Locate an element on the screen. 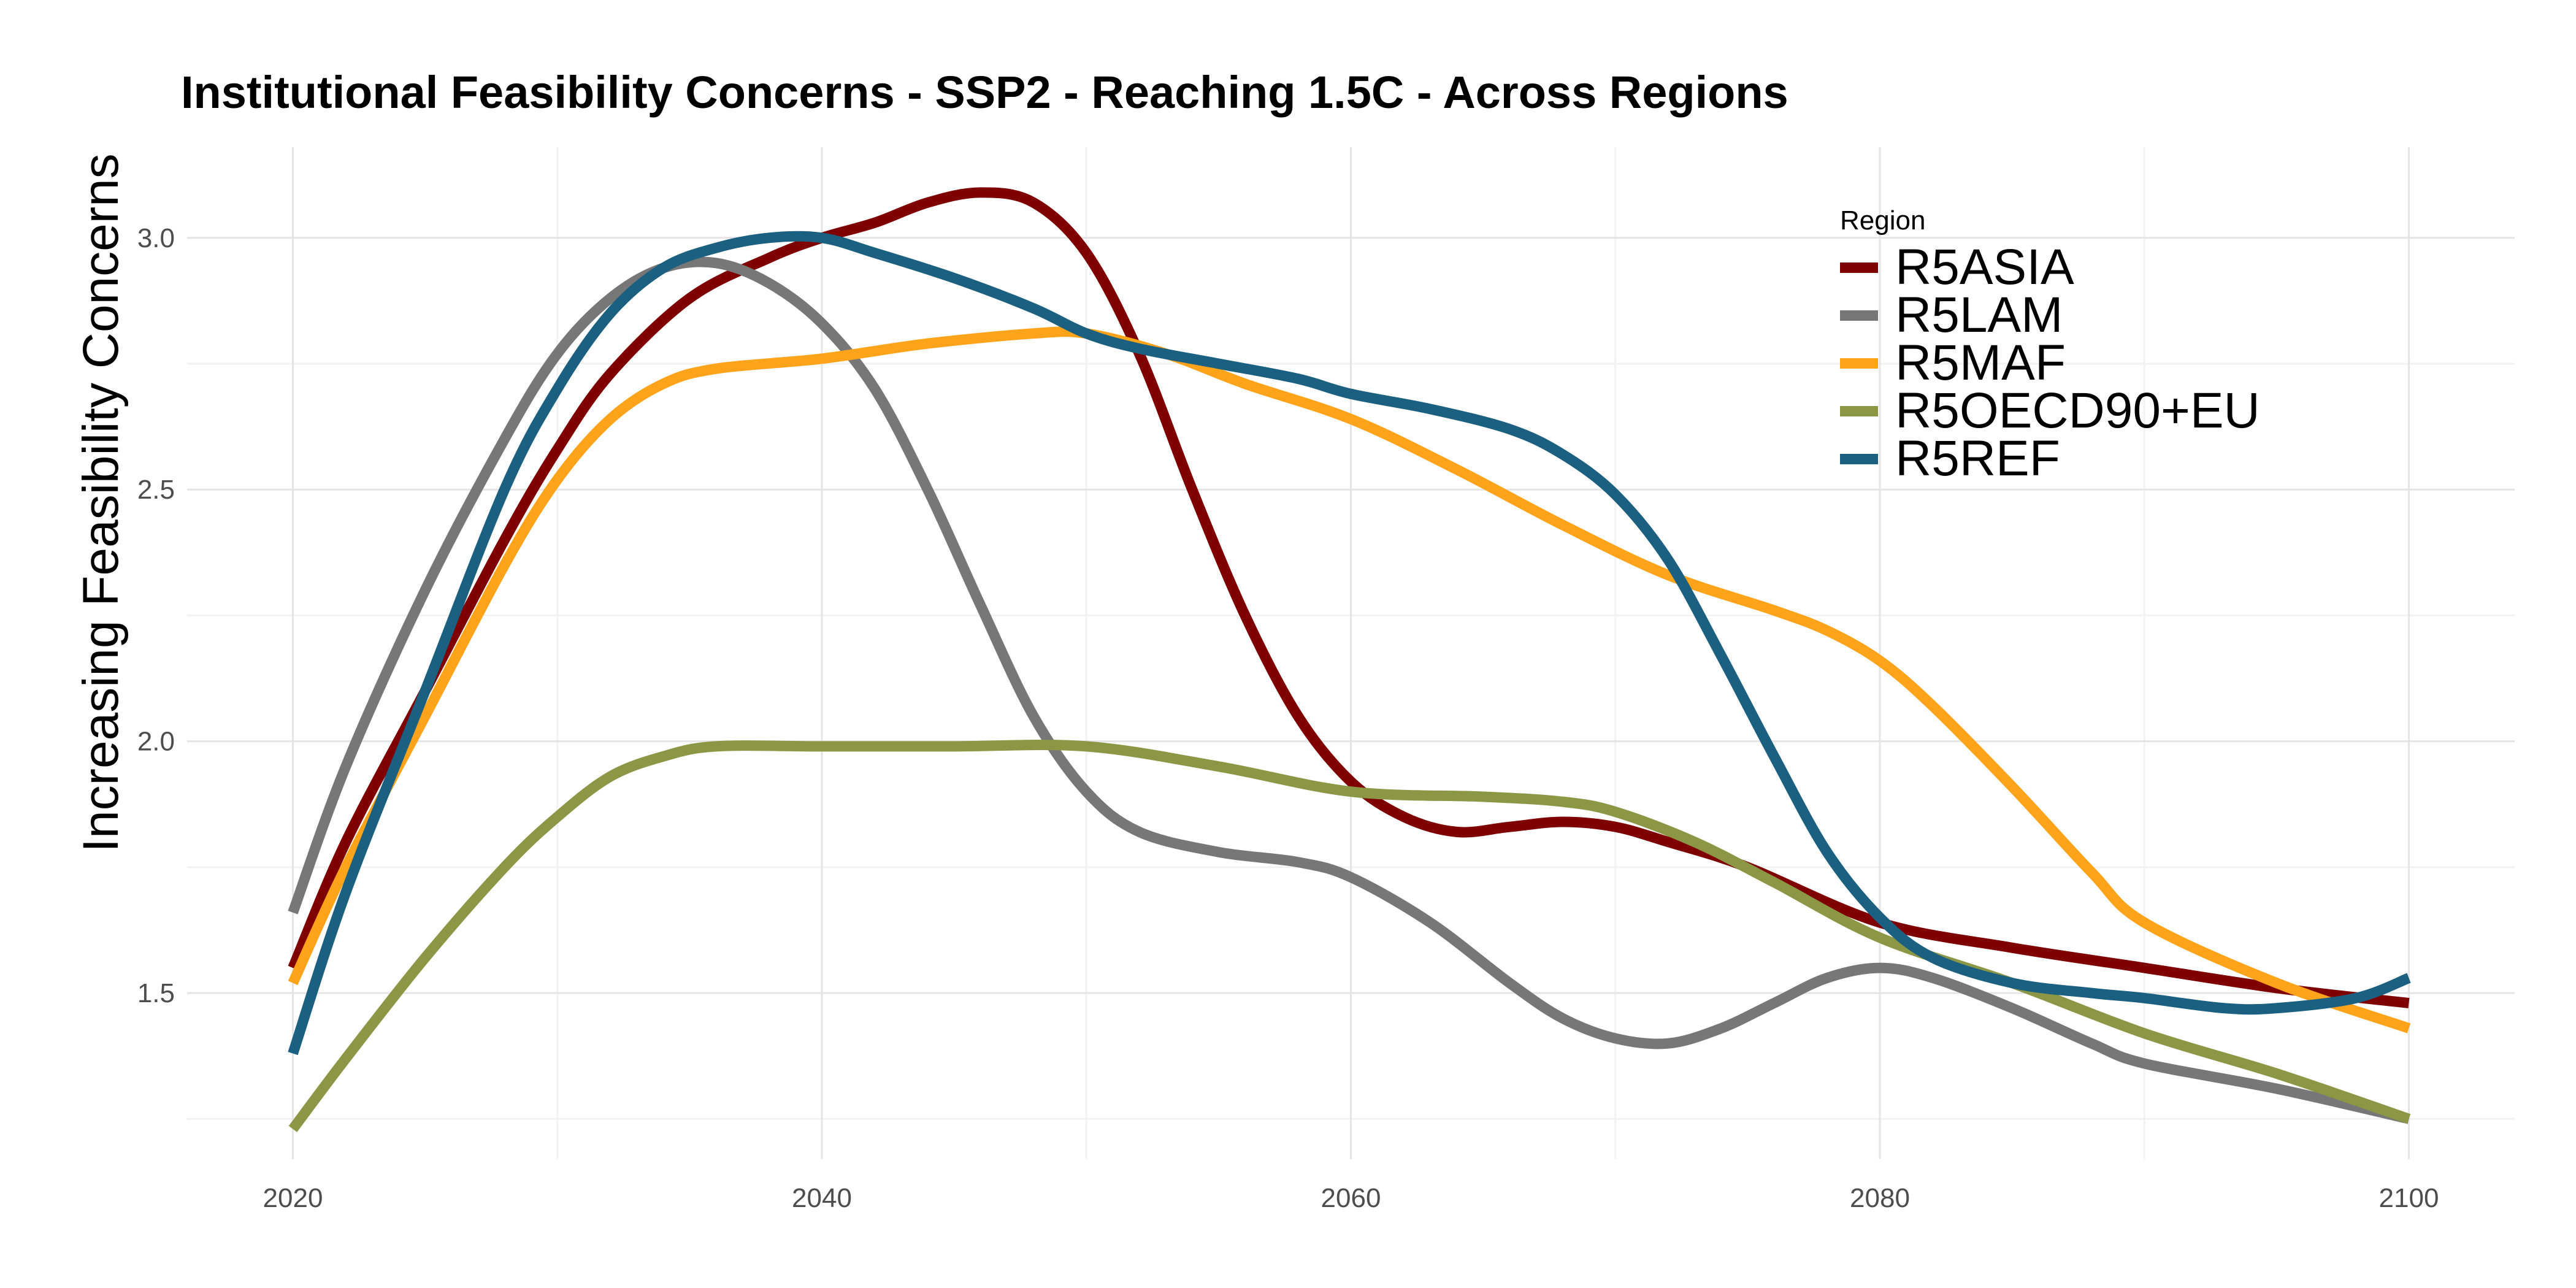  legend-title: Region is located at coordinates (1883, 220).